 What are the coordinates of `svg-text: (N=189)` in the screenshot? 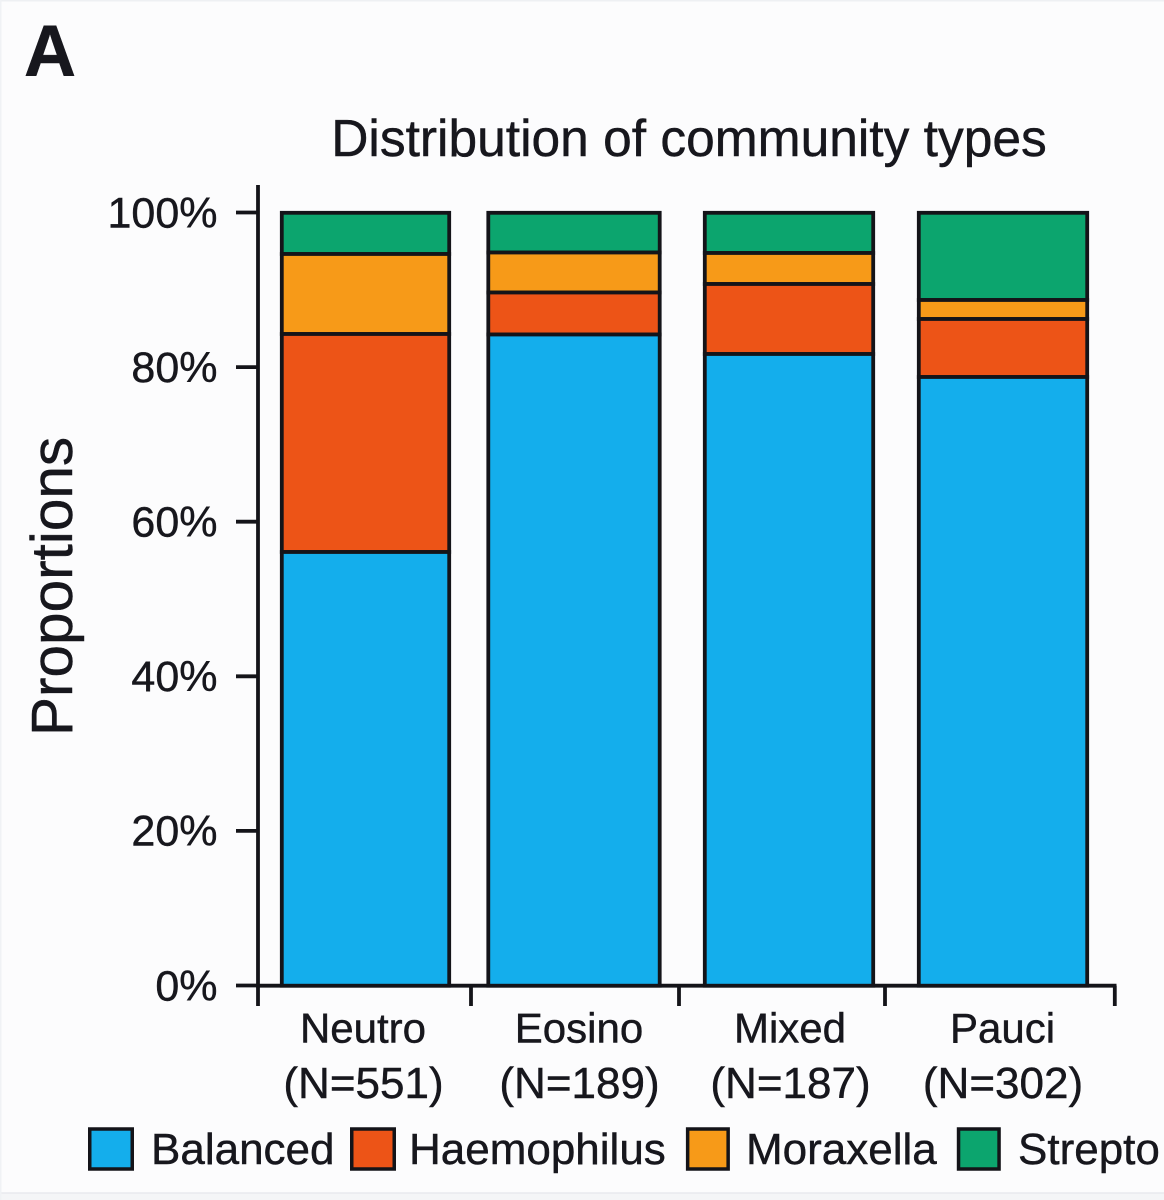 It's located at (579, 1083).